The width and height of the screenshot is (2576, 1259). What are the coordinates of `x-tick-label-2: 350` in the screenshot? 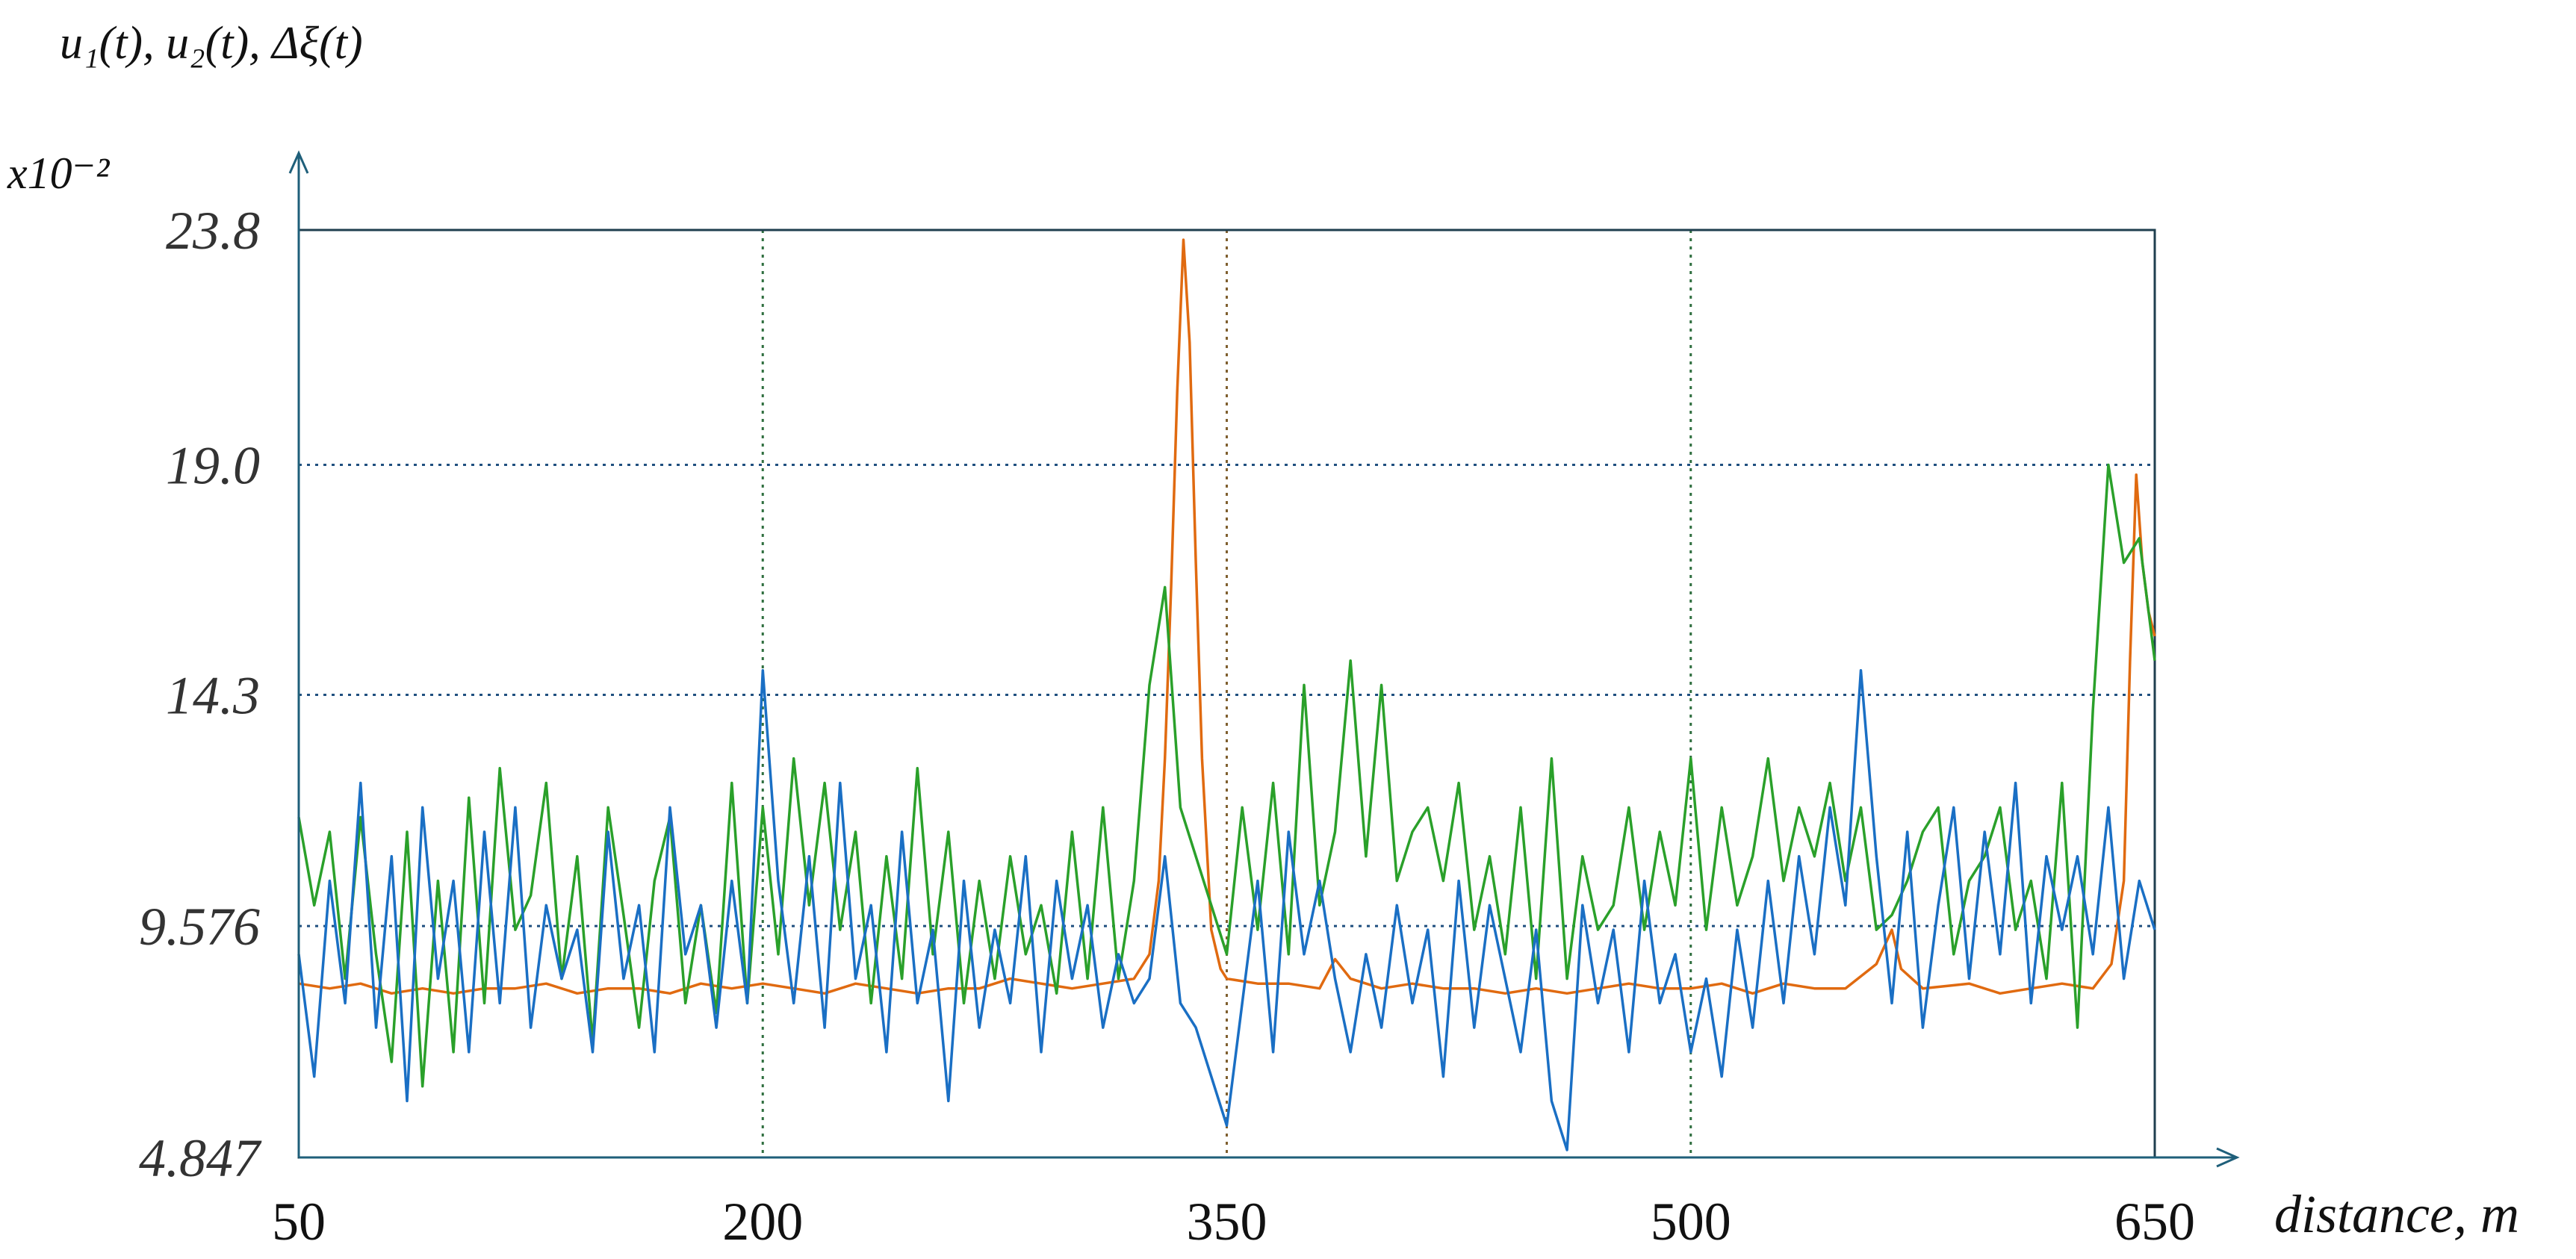 It's located at (1227, 1222).